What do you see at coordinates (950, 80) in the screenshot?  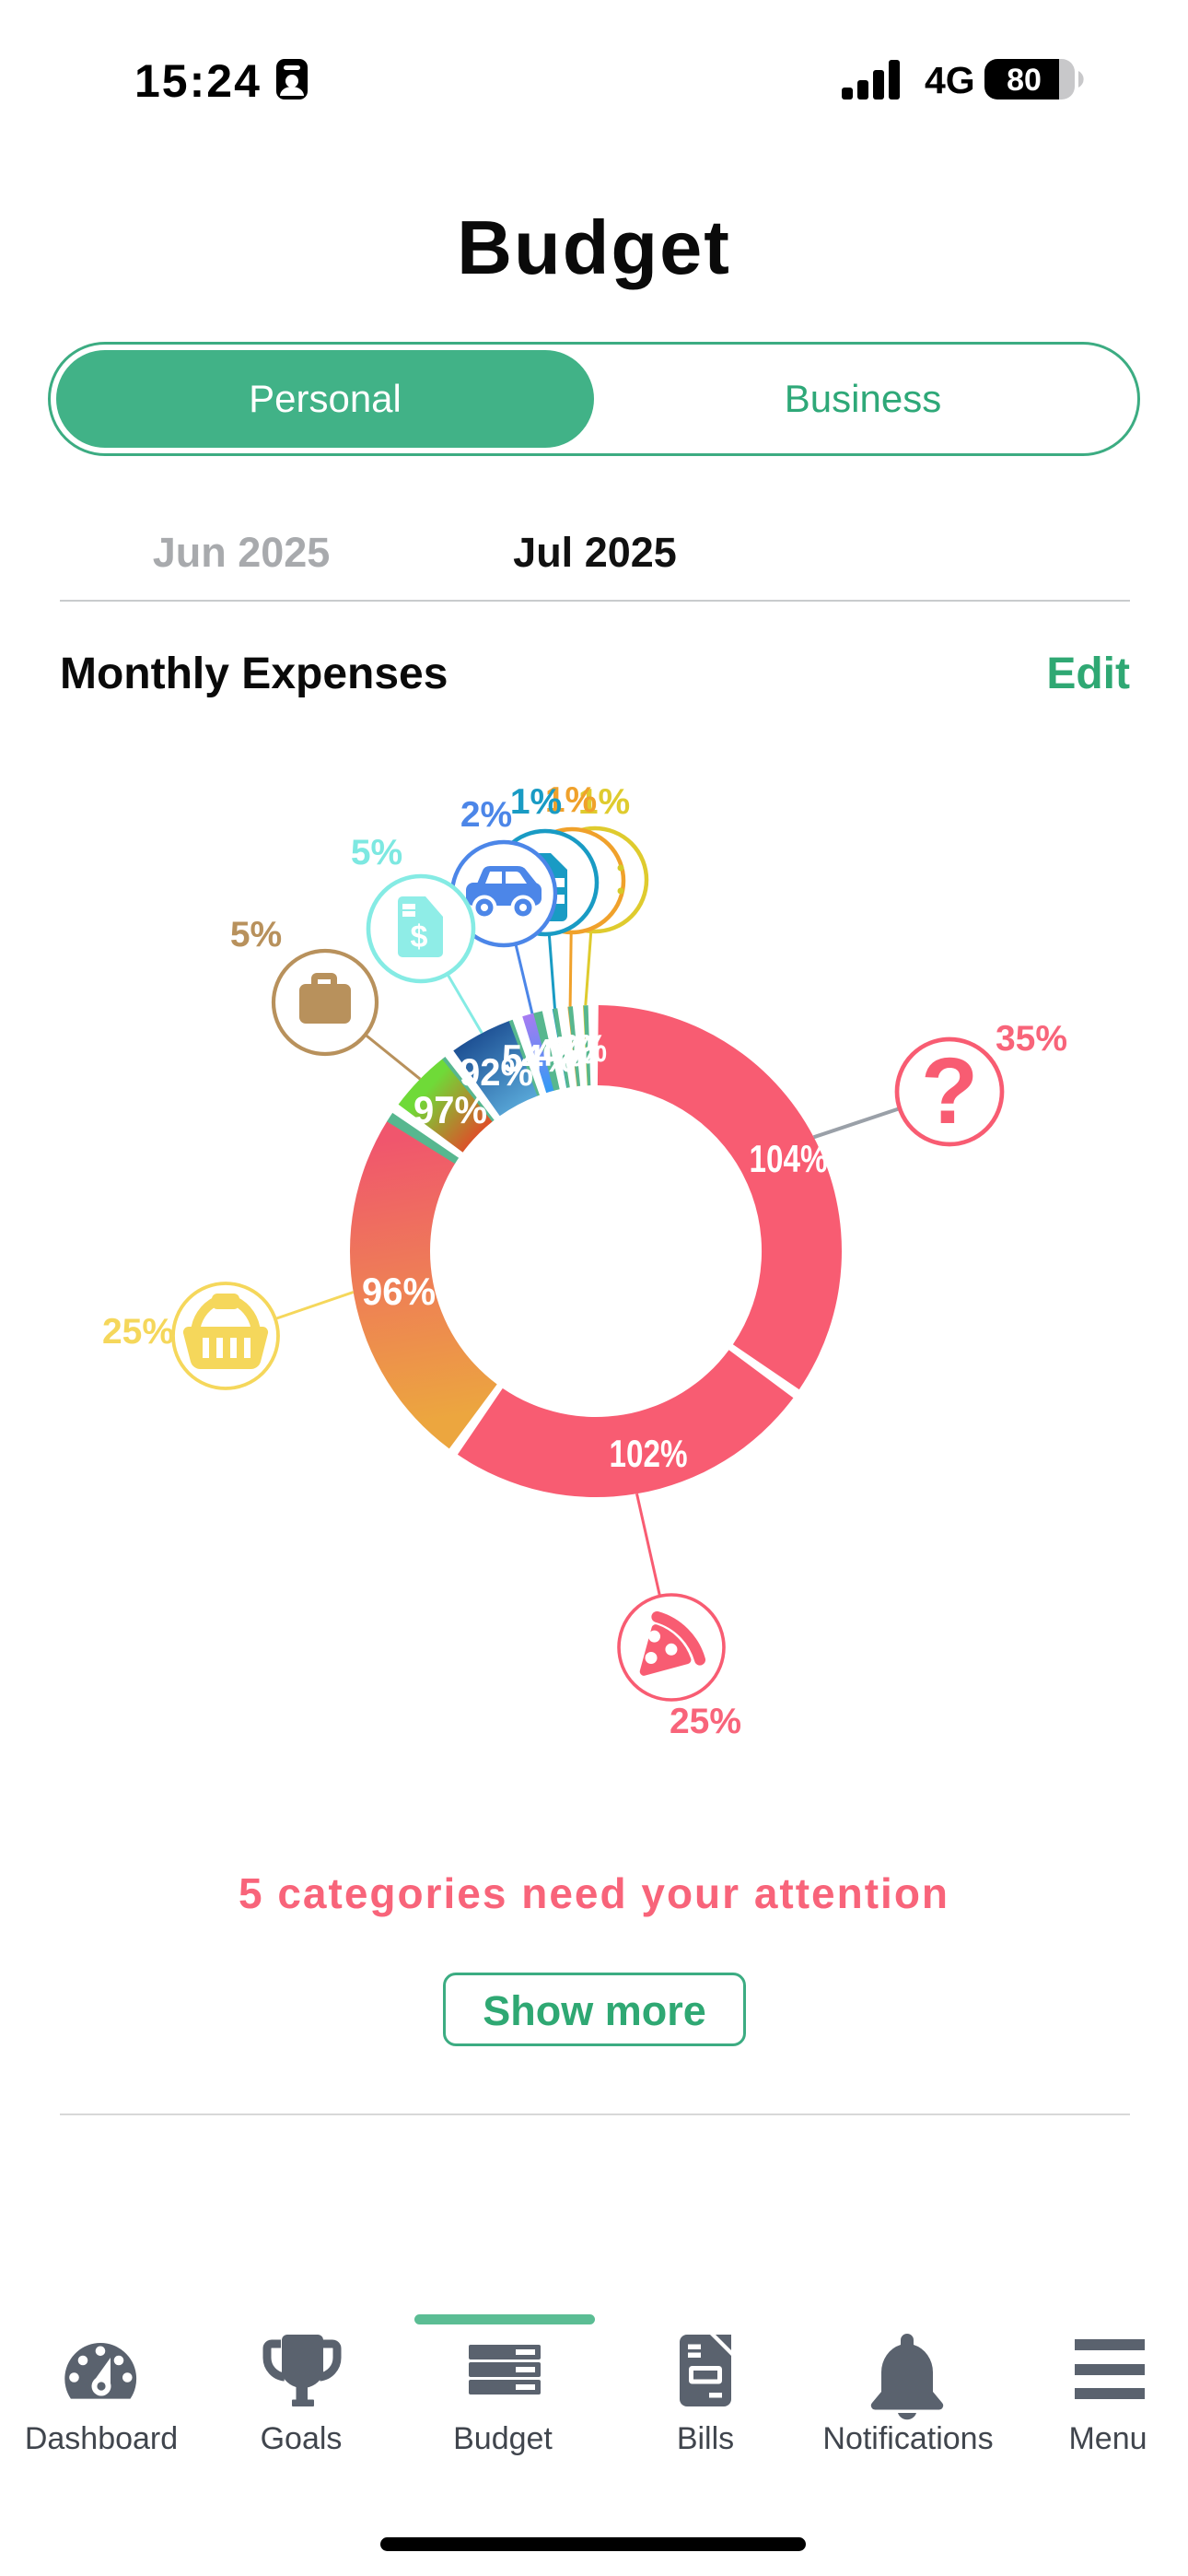 I see `svg-text: 4G` at bounding box center [950, 80].